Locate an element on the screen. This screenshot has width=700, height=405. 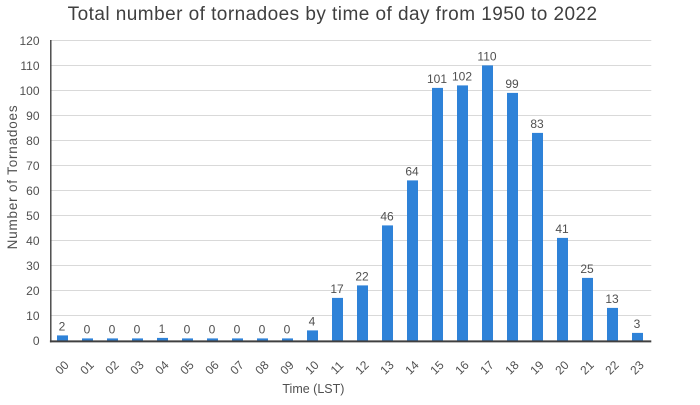
svg-text: 4 is located at coordinates (312, 321).